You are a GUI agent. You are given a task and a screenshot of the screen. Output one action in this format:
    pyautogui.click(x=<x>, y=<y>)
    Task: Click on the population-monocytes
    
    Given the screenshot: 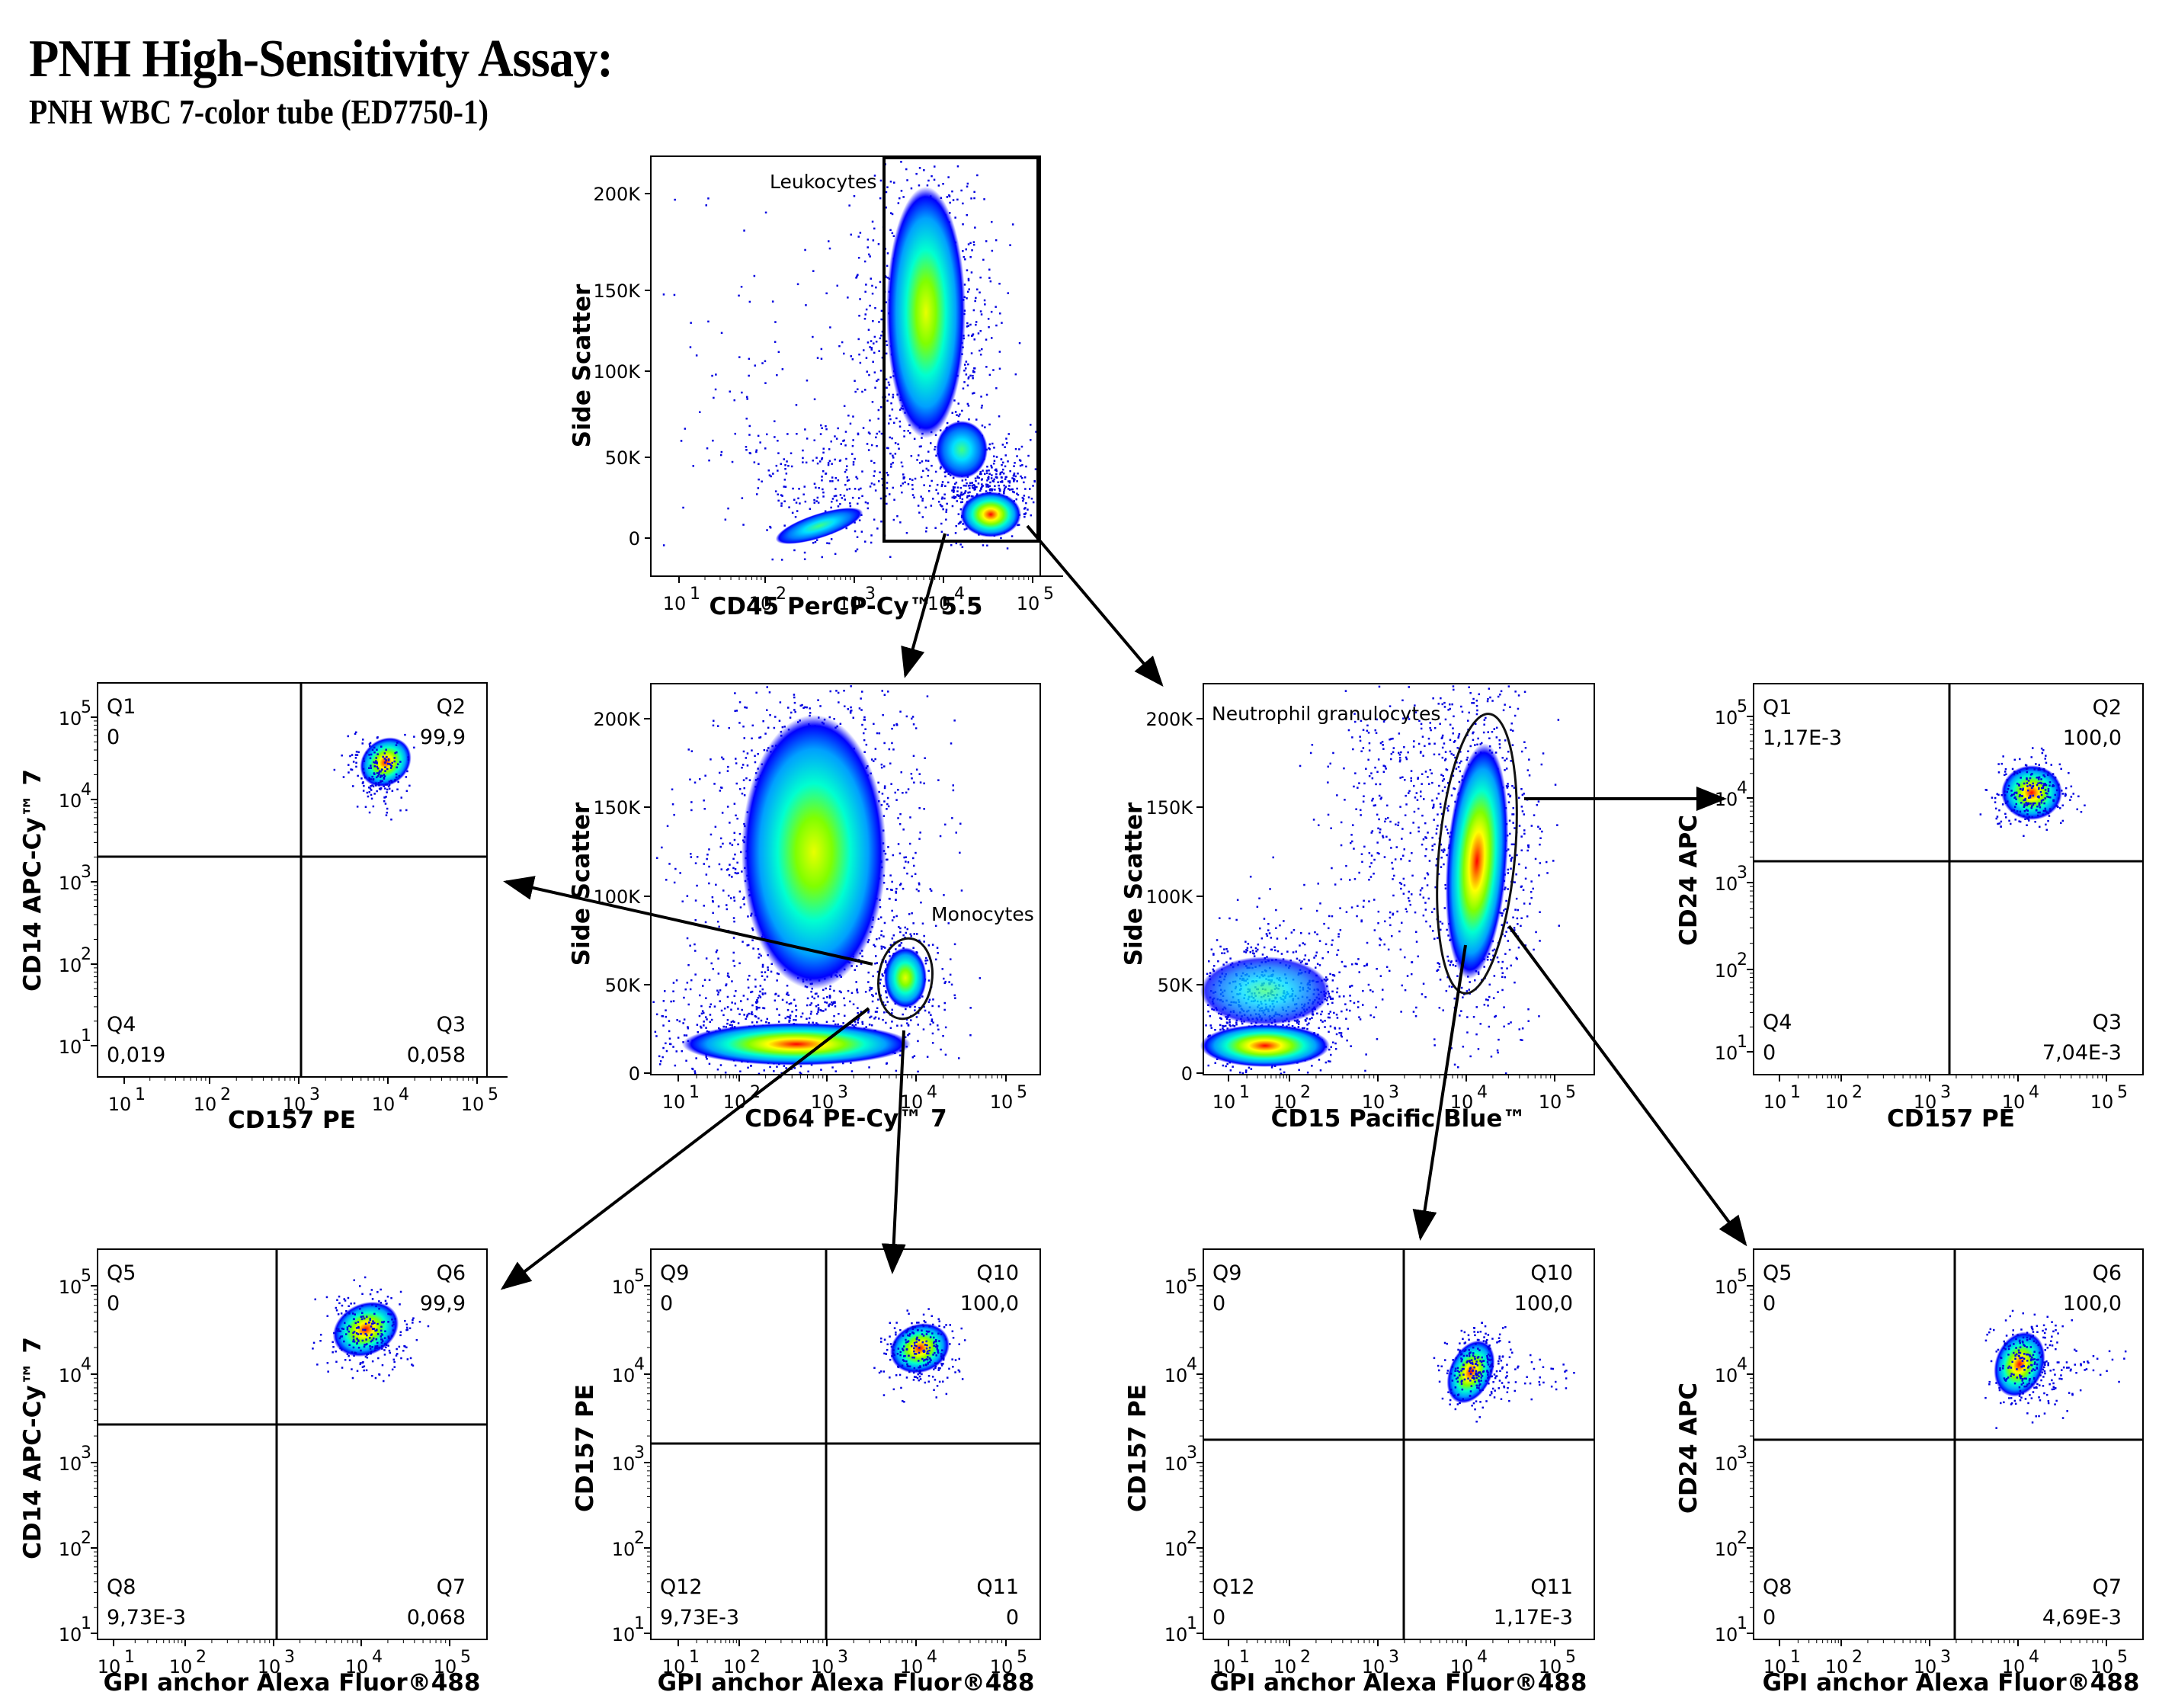 What is the action you would take?
    pyautogui.click(x=905, y=977)
    